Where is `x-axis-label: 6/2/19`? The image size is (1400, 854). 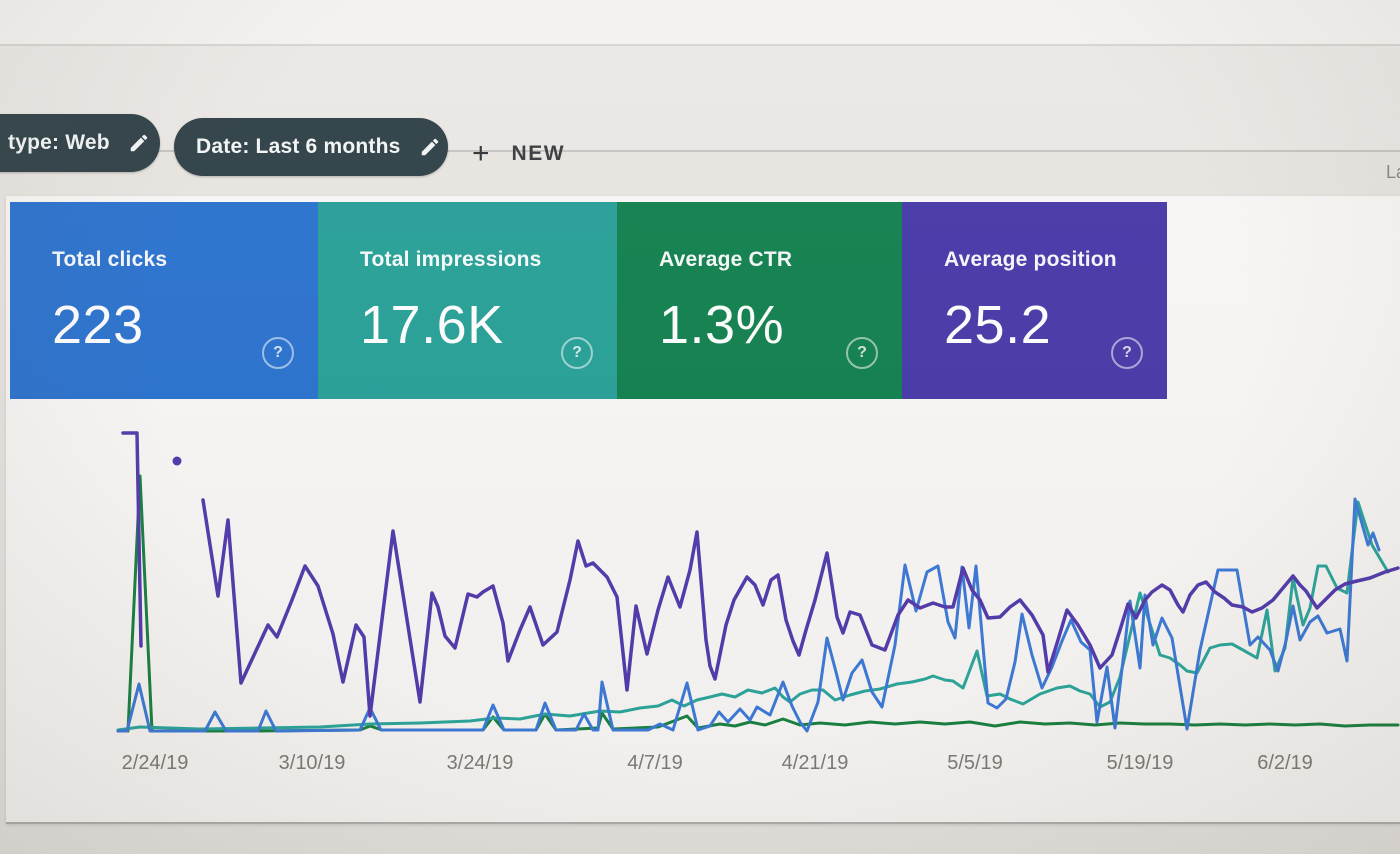
x-axis-label: 6/2/19 is located at coordinates (1285, 763).